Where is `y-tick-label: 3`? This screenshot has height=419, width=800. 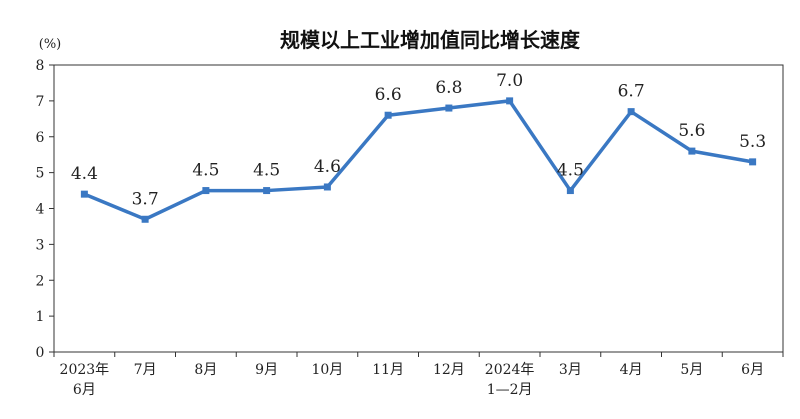
y-tick-label: 3 is located at coordinates (40, 245).